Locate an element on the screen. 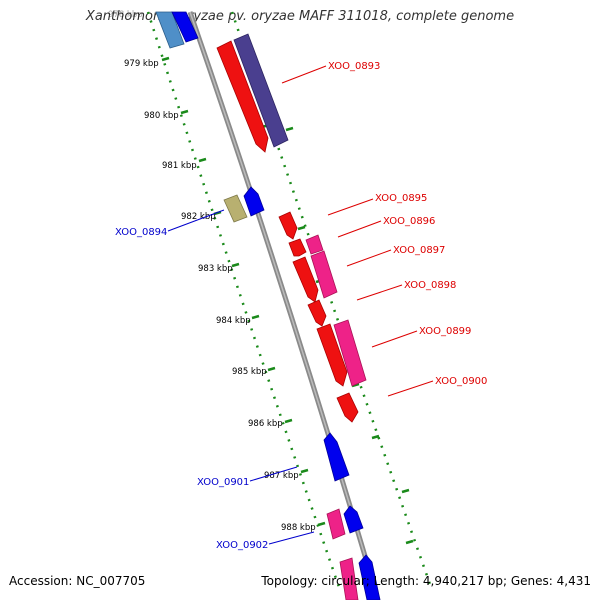 This screenshot has width=600, height=600. tick-label-987: 987 kbp is located at coordinates (281, 476).